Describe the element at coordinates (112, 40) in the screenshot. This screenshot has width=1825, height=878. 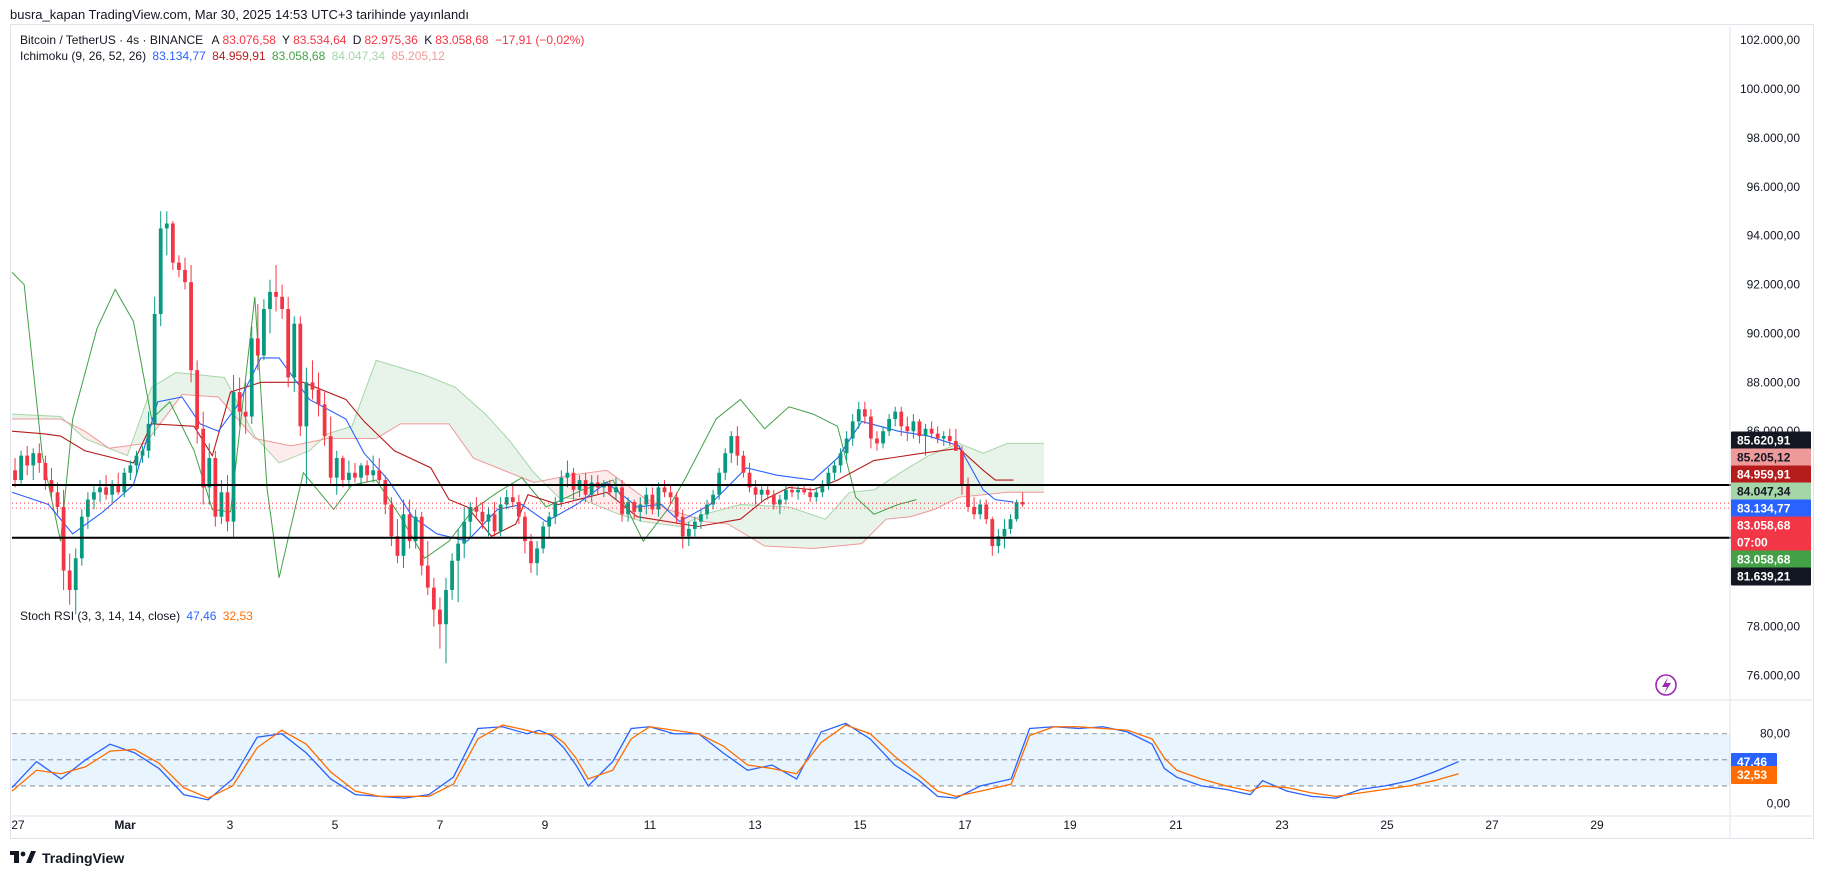
I see `symbol-name: Bitcoin / TetherUS · 4s · BINANCE` at that location.